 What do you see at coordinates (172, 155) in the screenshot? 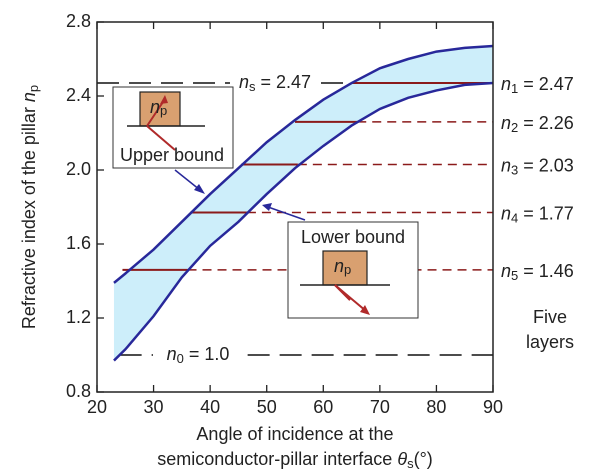
I see `annotation: Upper bound` at bounding box center [172, 155].